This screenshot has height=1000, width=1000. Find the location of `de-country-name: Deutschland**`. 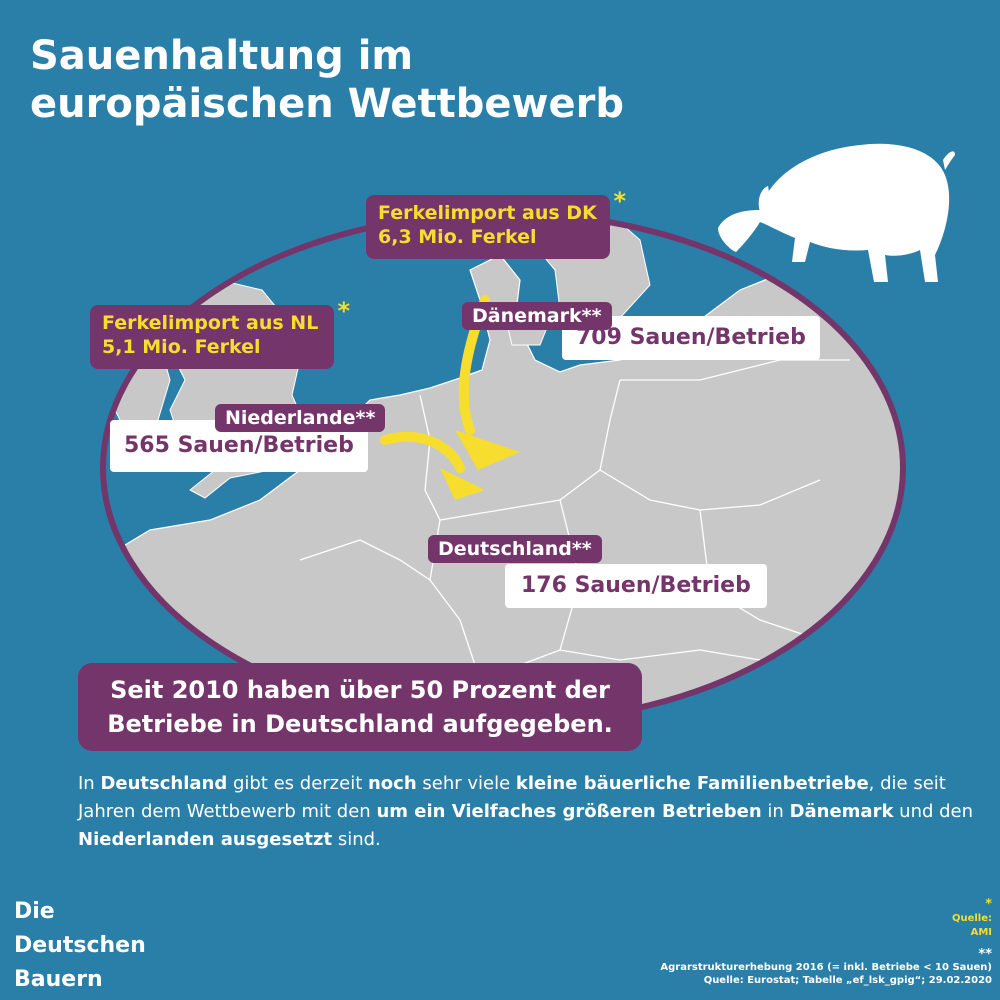

de-country-name: Deutschland** is located at coordinates (515, 549).